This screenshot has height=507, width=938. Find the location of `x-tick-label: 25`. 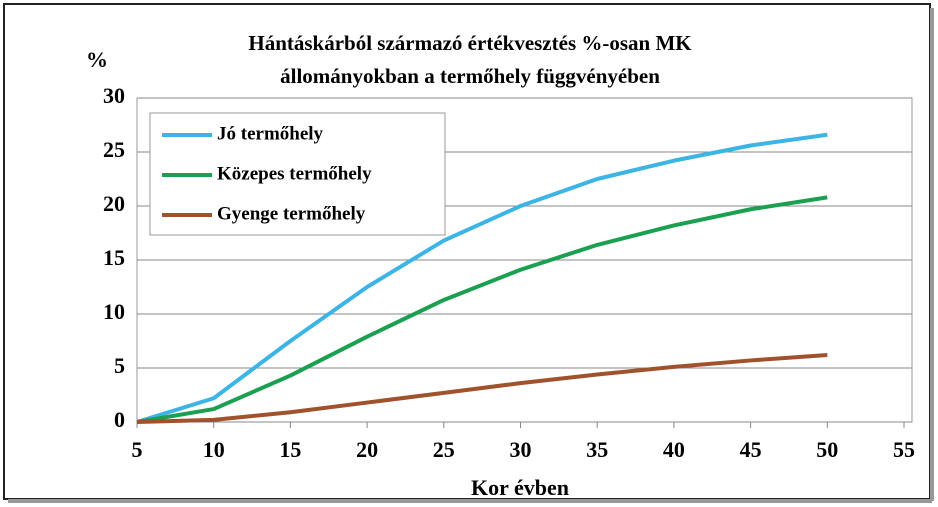

x-tick-label: 25 is located at coordinates (444, 449).